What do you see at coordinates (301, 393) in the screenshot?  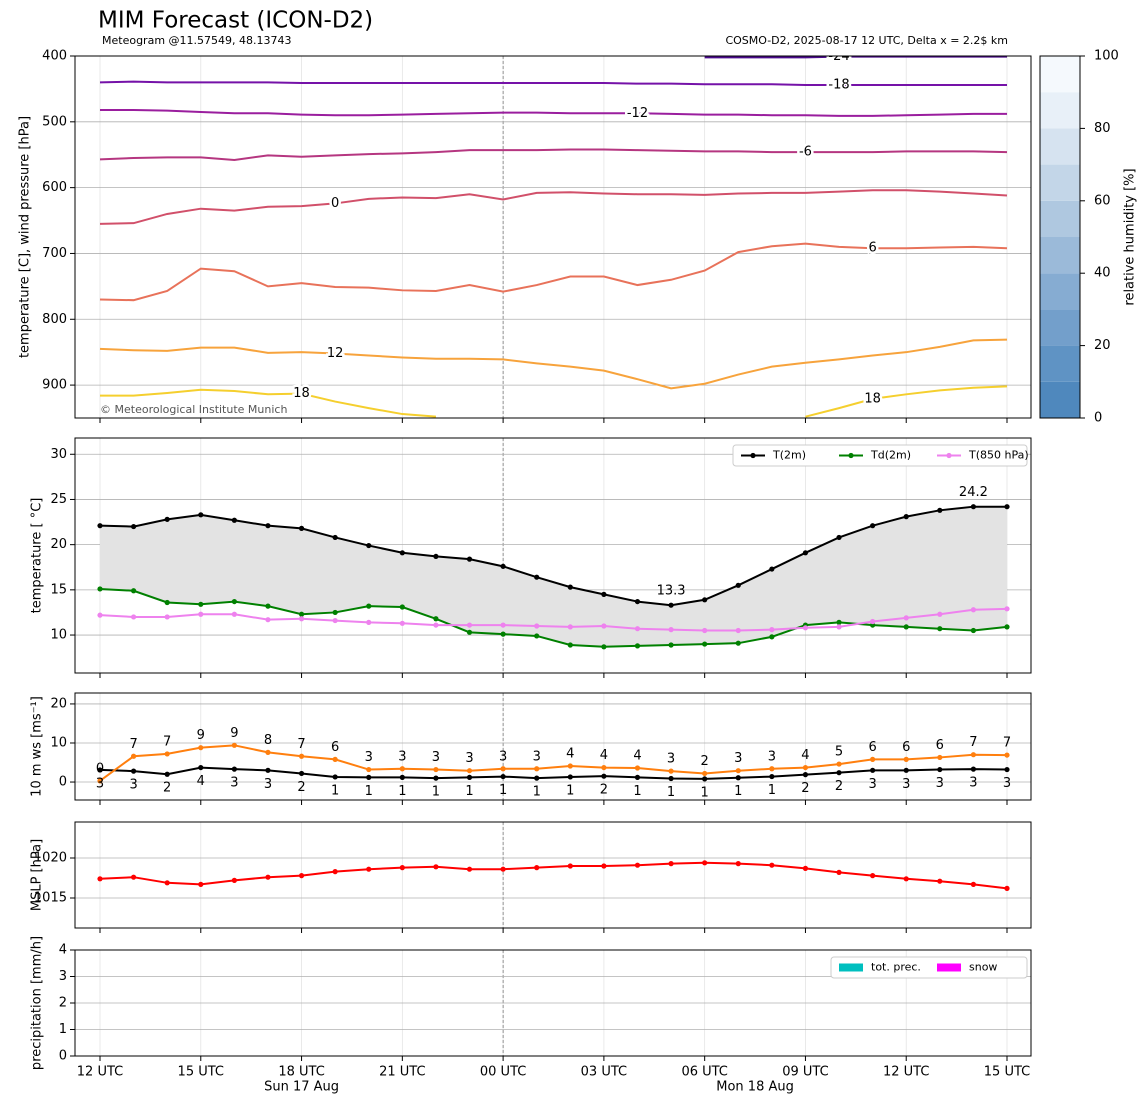 I see `isotherm-label: 18` at bounding box center [301, 393].